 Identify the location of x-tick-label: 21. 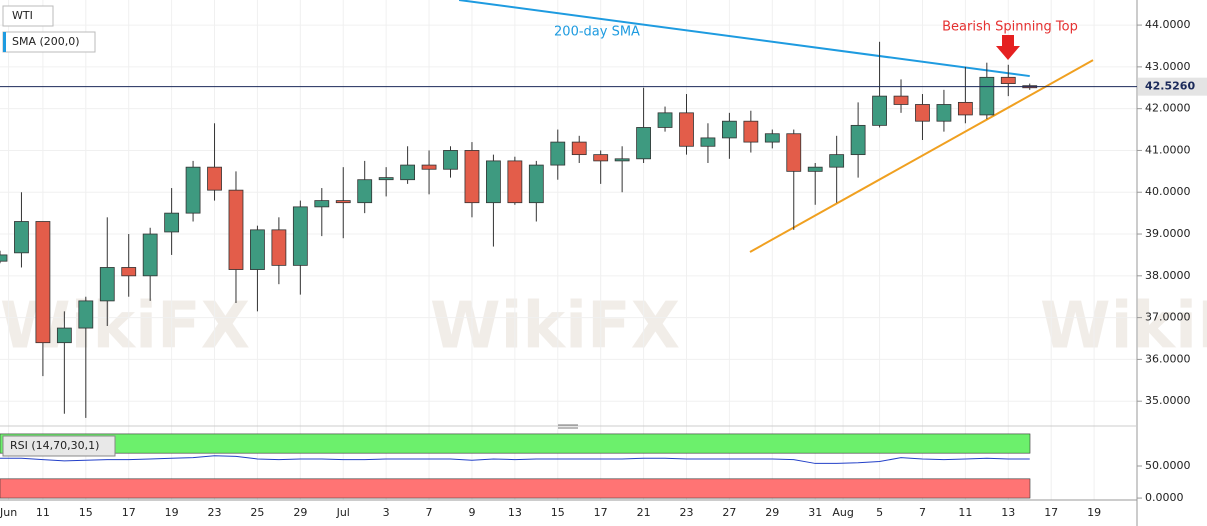
(644, 512).